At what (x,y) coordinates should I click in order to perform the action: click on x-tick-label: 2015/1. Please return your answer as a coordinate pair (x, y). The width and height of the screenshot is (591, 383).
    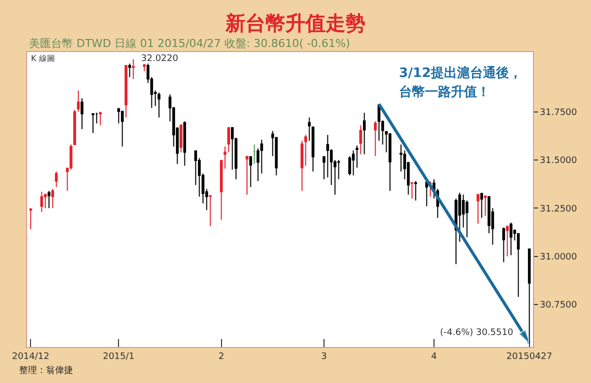
    Looking at the image, I should click on (118, 357).